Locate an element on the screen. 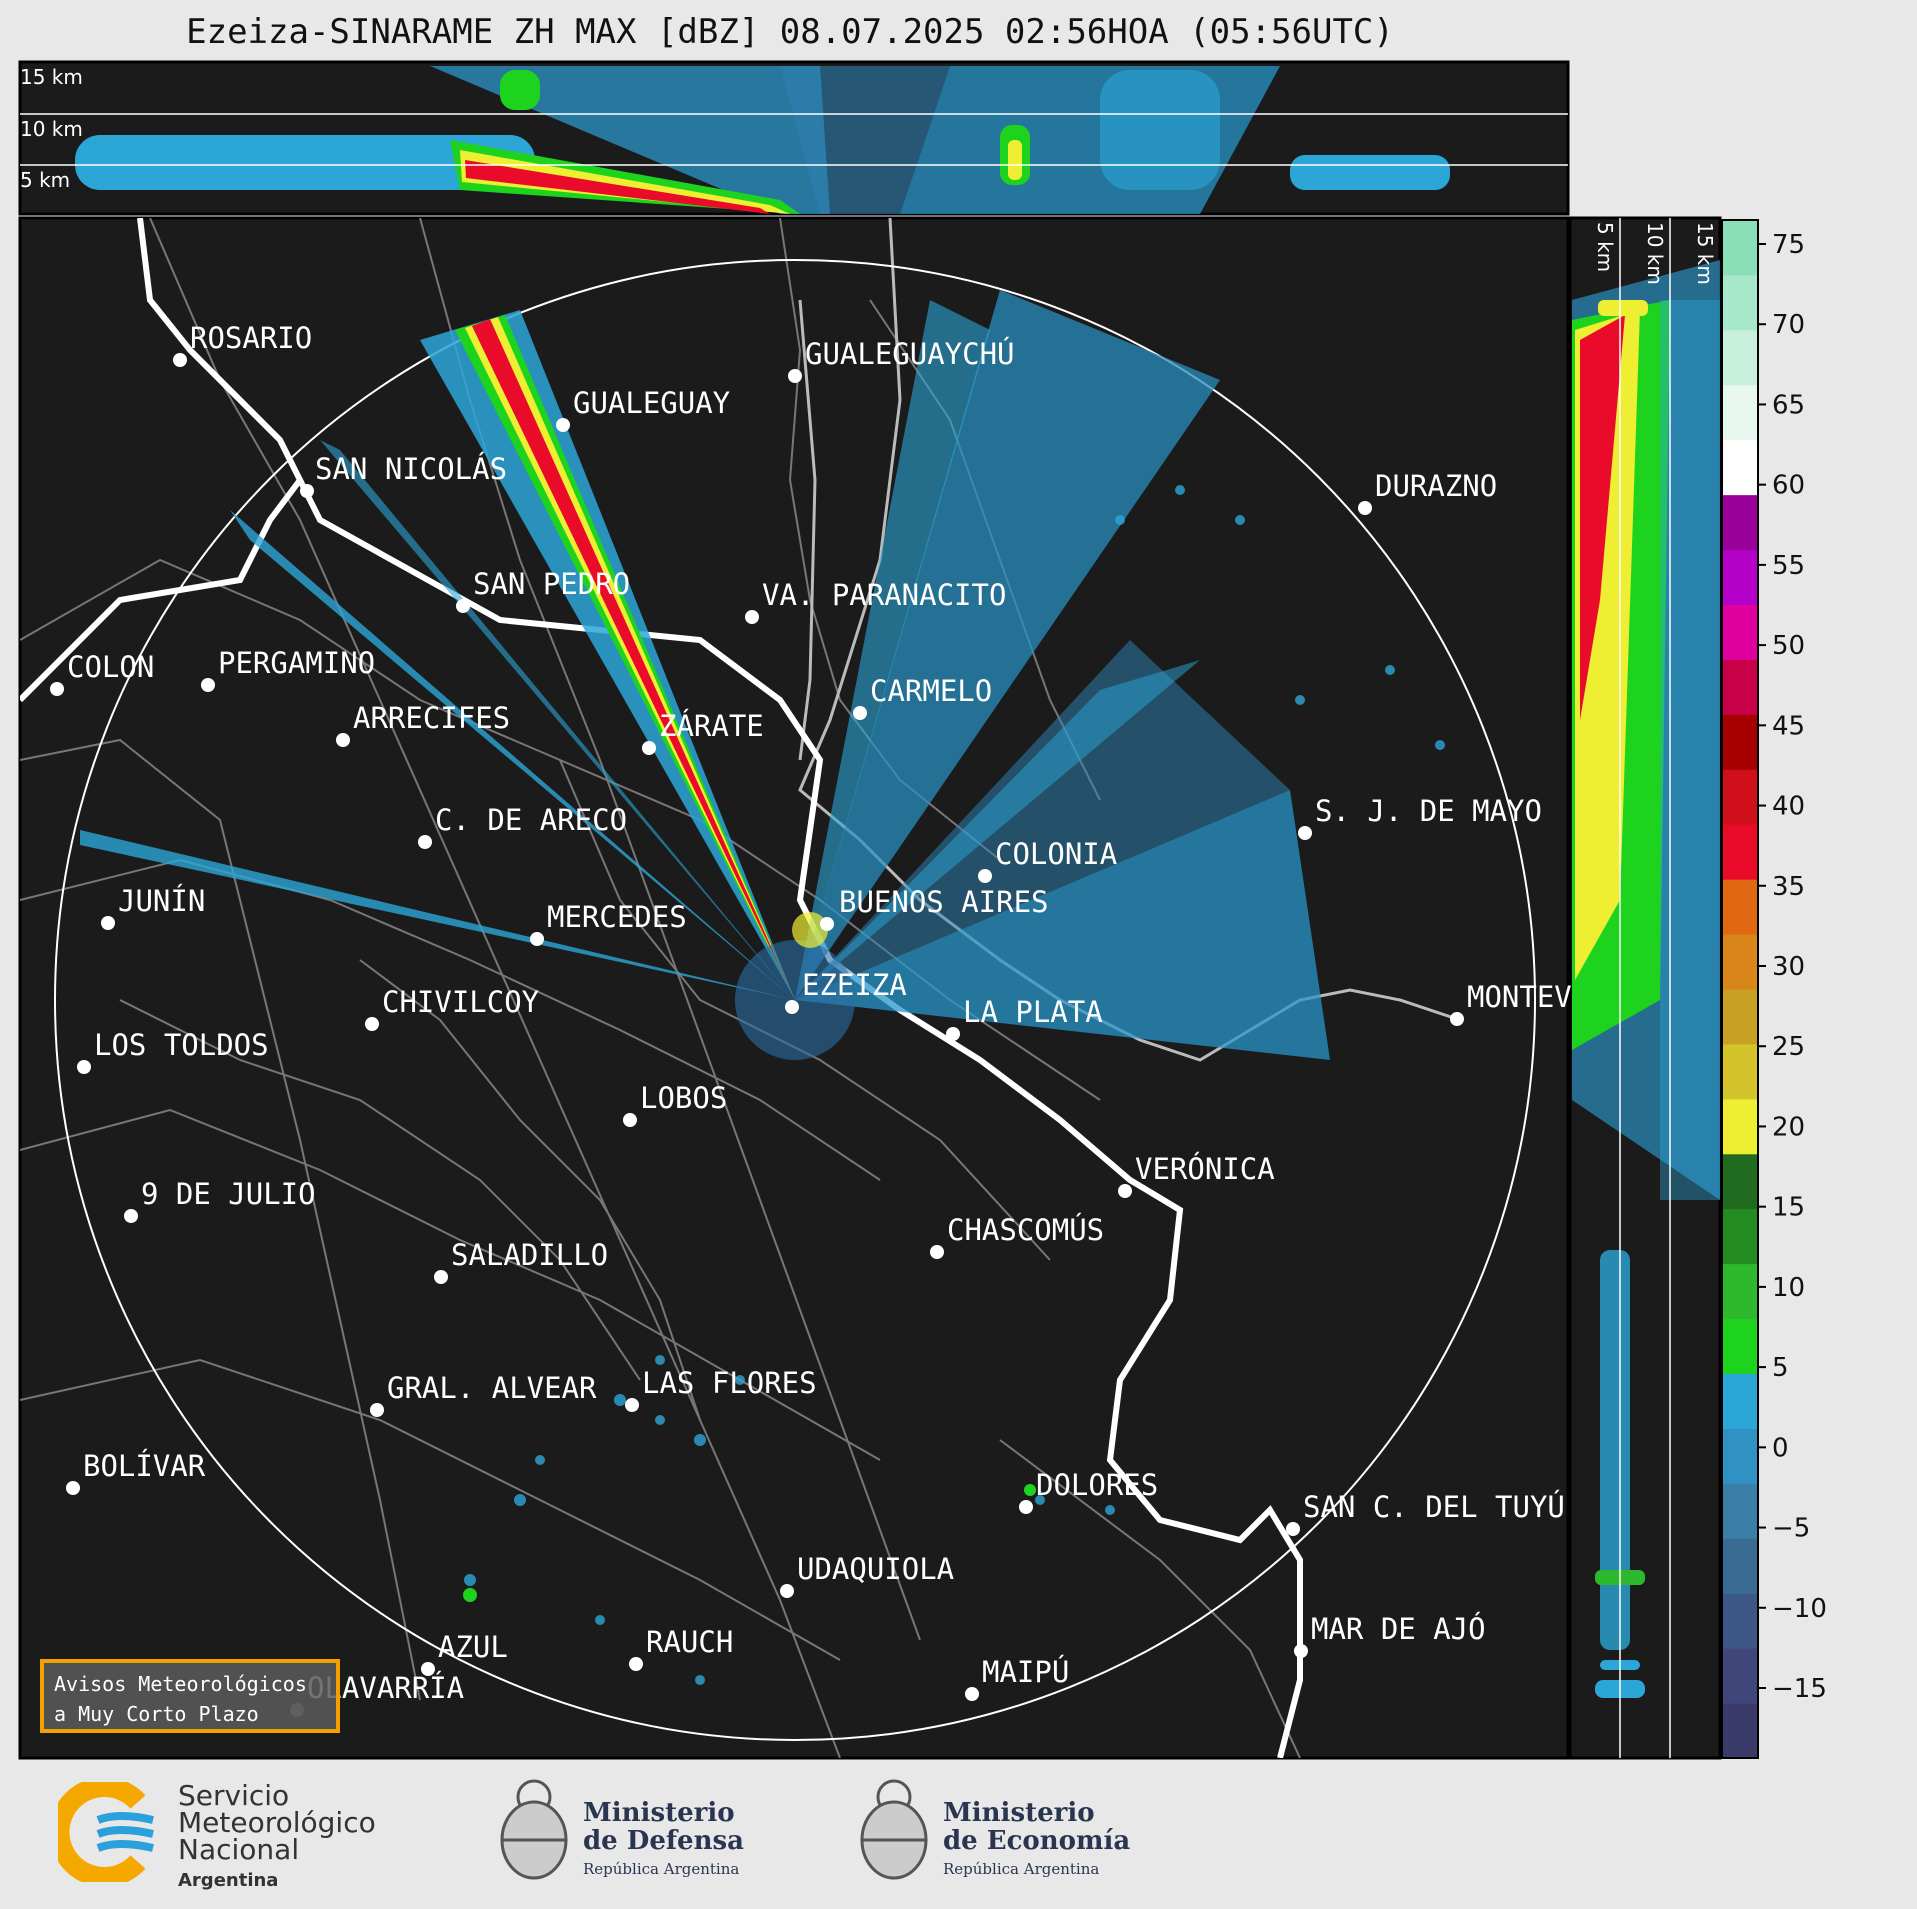 The height and width of the screenshot is (1909, 1917). city-marker: CHIVILCOY is located at coordinates (452, 1008).